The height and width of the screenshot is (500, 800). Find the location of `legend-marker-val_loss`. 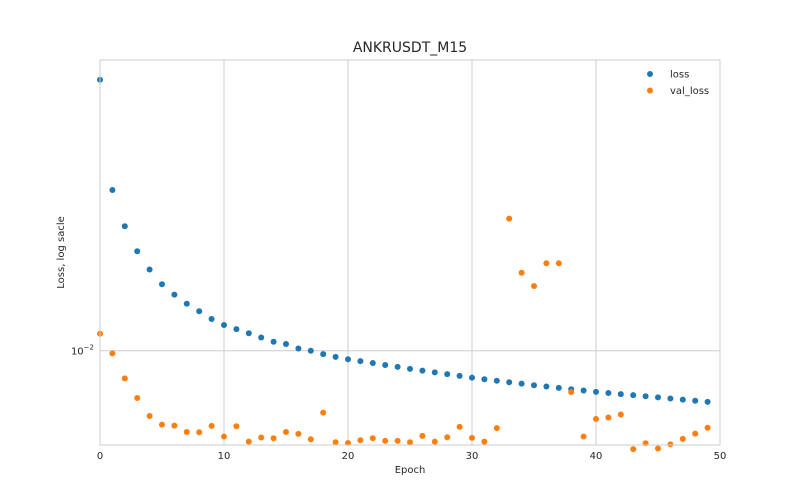

legend-marker-val_loss is located at coordinates (650, 90).